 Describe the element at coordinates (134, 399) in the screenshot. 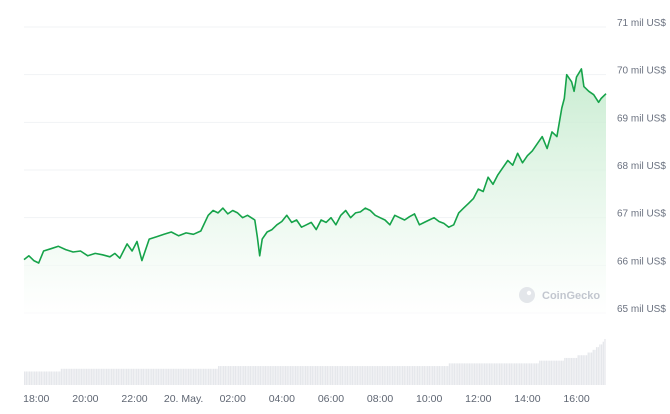

I see `x-tick-label: 22:00` at that location.